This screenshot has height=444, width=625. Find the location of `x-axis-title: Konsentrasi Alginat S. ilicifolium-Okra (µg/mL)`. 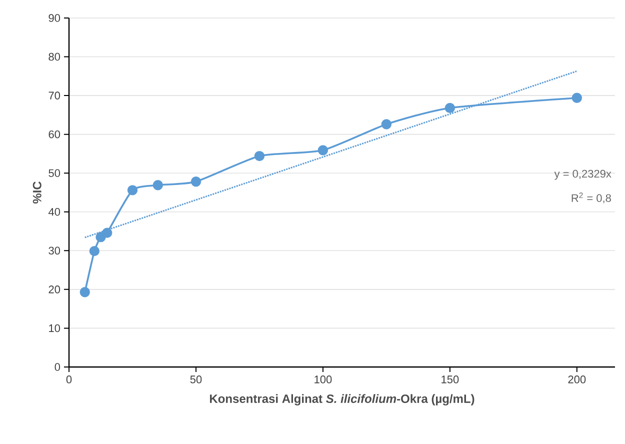

x-axis-title: Konsentrasi Alginat S. ilicifolium-Okra (µg/mL) is located at coordinates (342, 400).